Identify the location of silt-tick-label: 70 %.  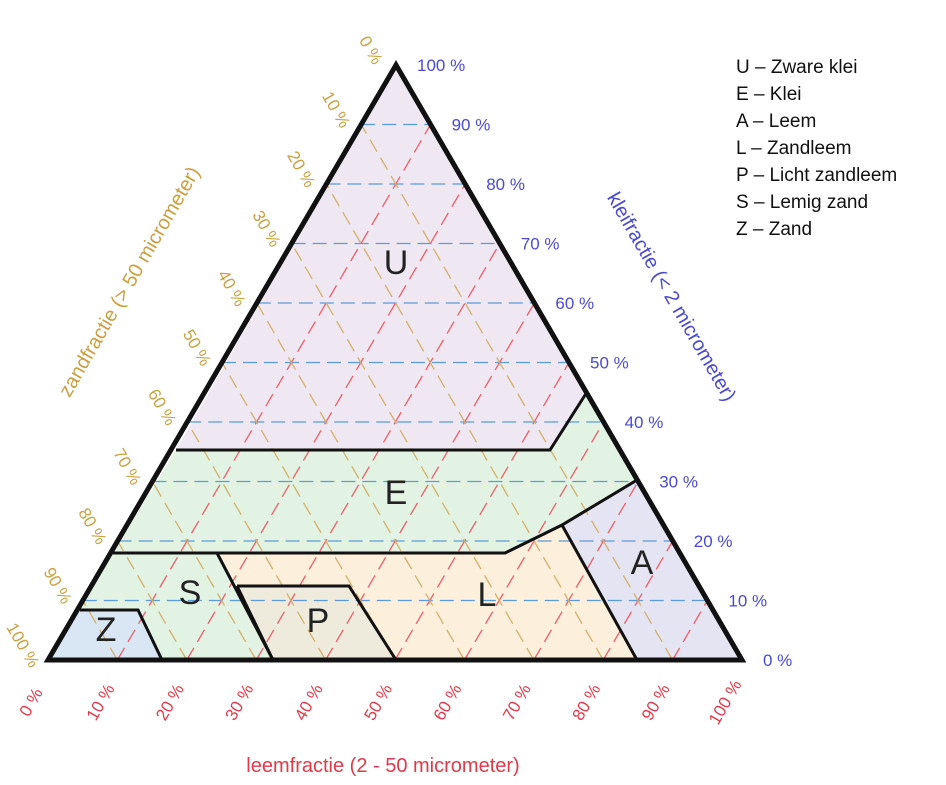
(517, 702).